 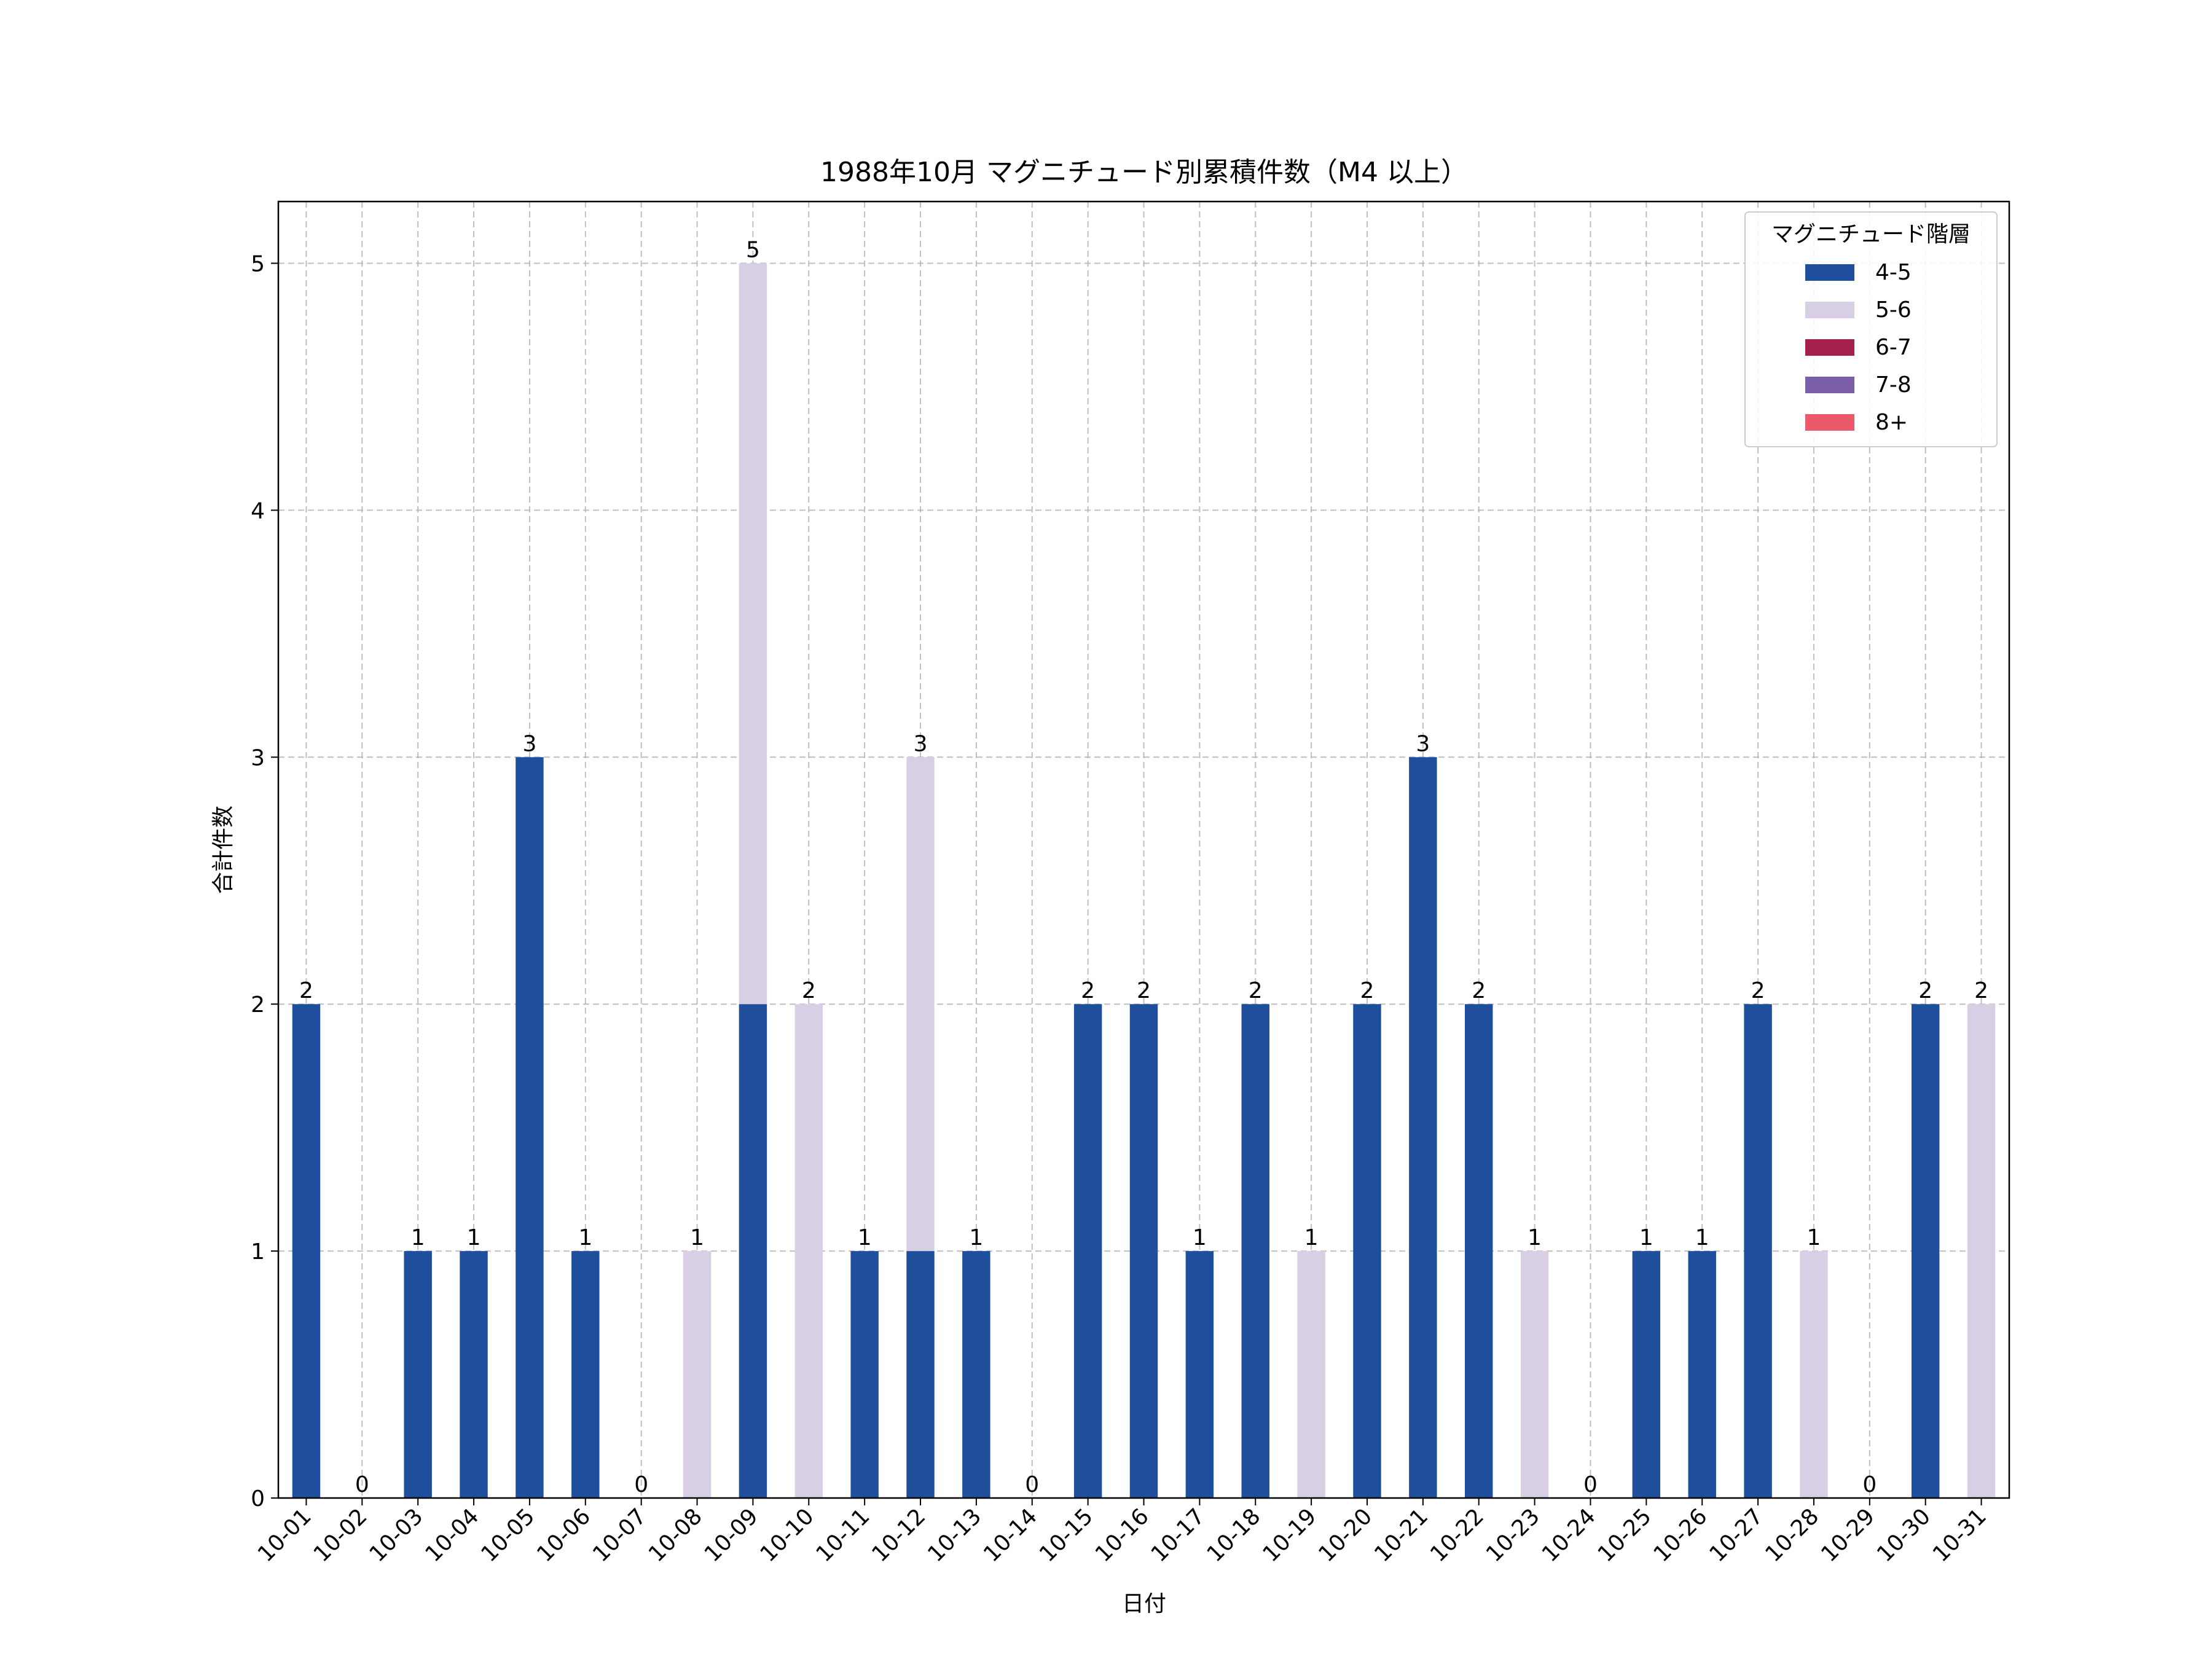 I want to click on x-tick-label: 10-01, so click(x=284, y=1535).